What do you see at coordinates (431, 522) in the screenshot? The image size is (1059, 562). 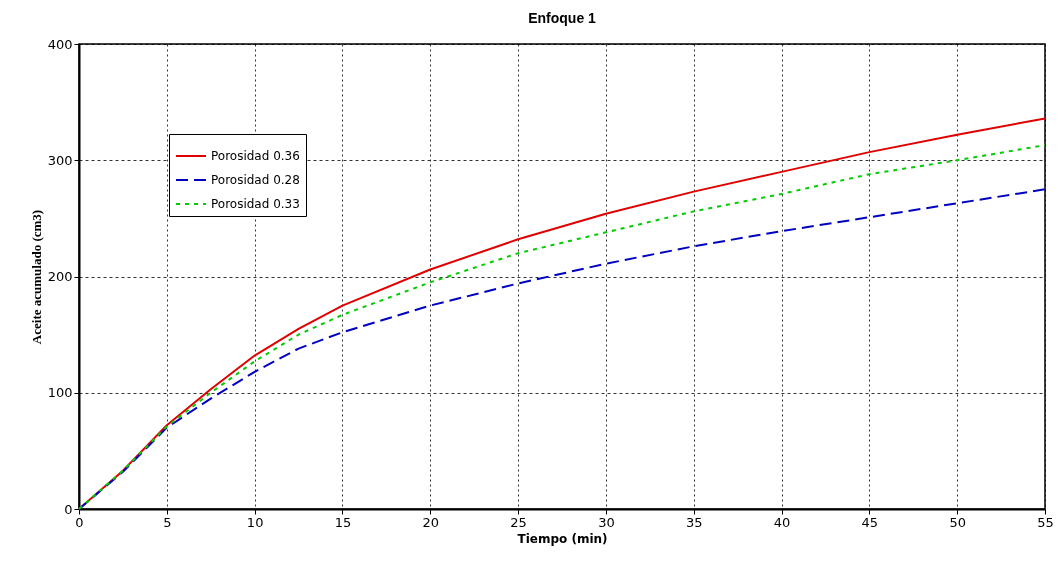 I see `x-tick-label: 20` at bounding box center [431, 522].